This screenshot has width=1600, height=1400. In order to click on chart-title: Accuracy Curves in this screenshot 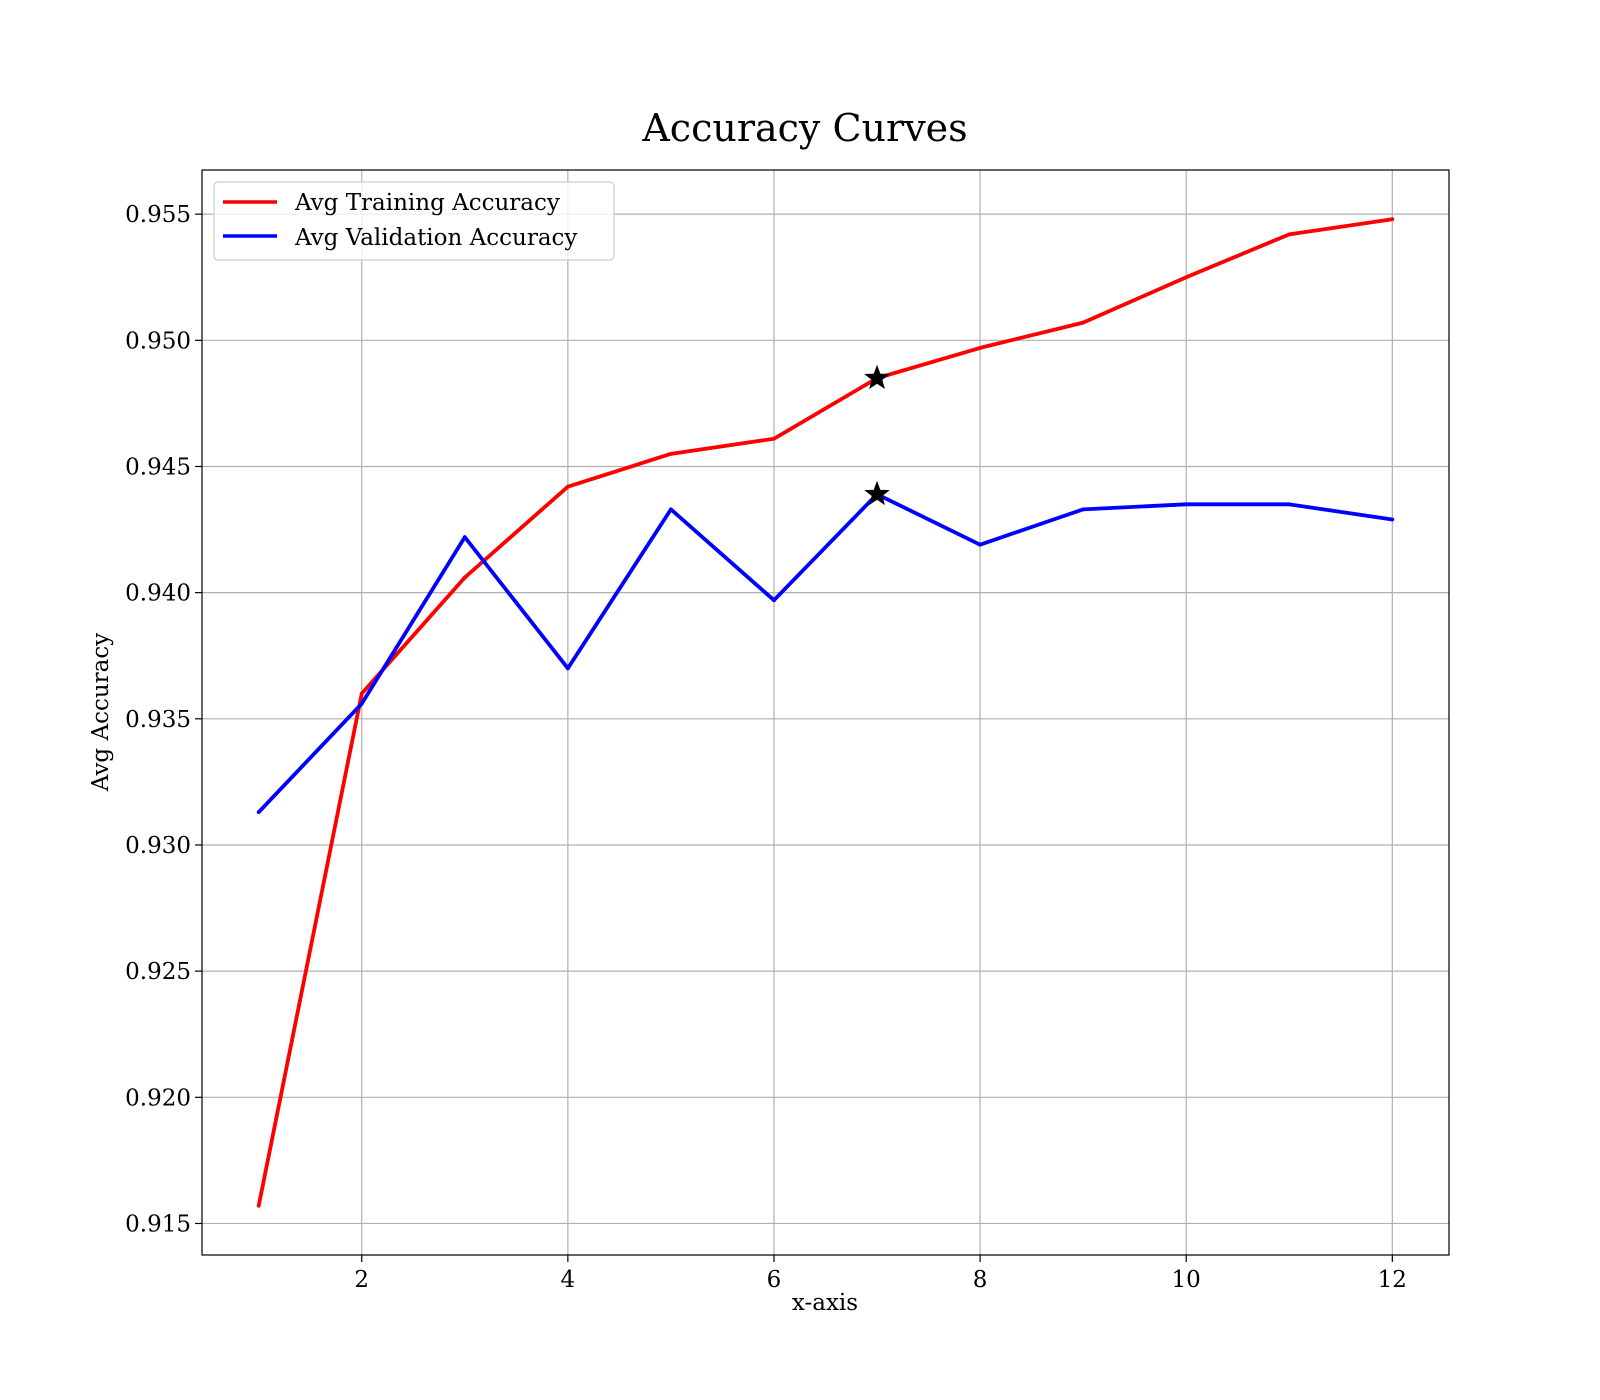, I will do `click(804, 128)`.